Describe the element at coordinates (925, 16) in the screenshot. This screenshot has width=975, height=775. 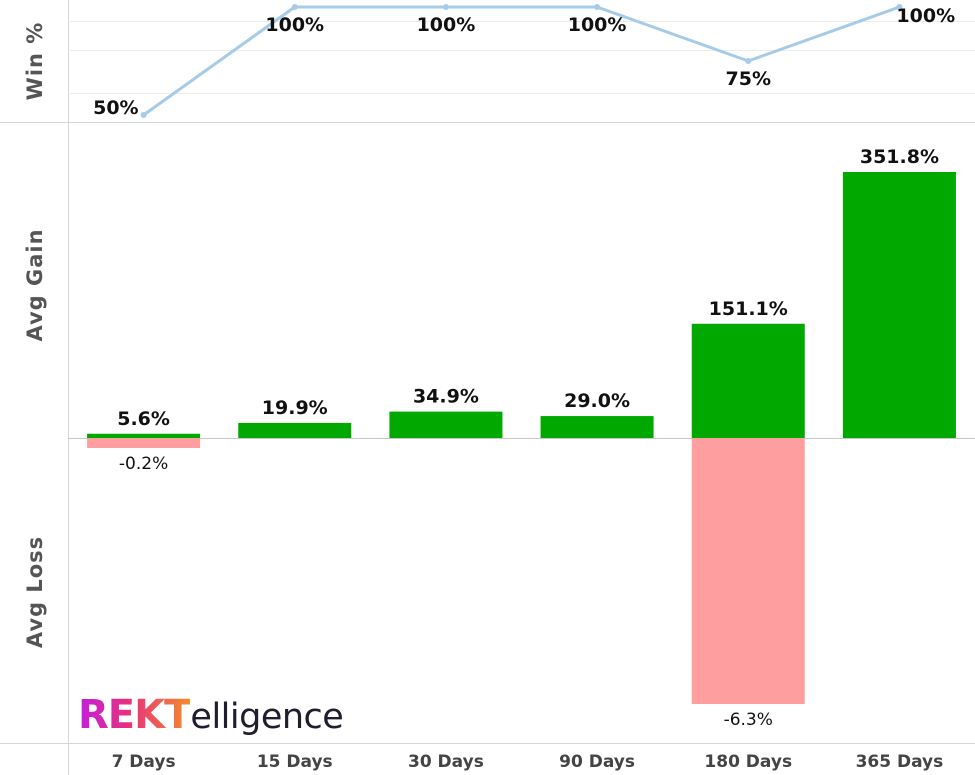
I see `win-pct-label-5: 100%` at that location.